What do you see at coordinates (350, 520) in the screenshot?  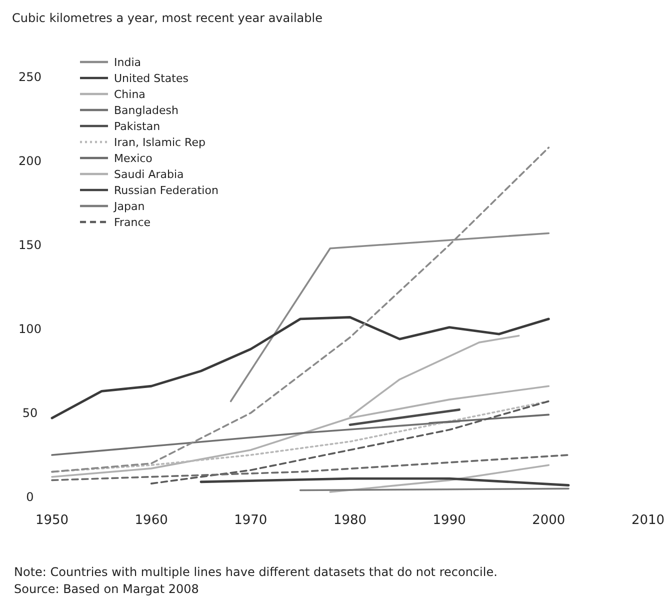 I see `x-tick-label: 1980` at bounding box center [350, 520].